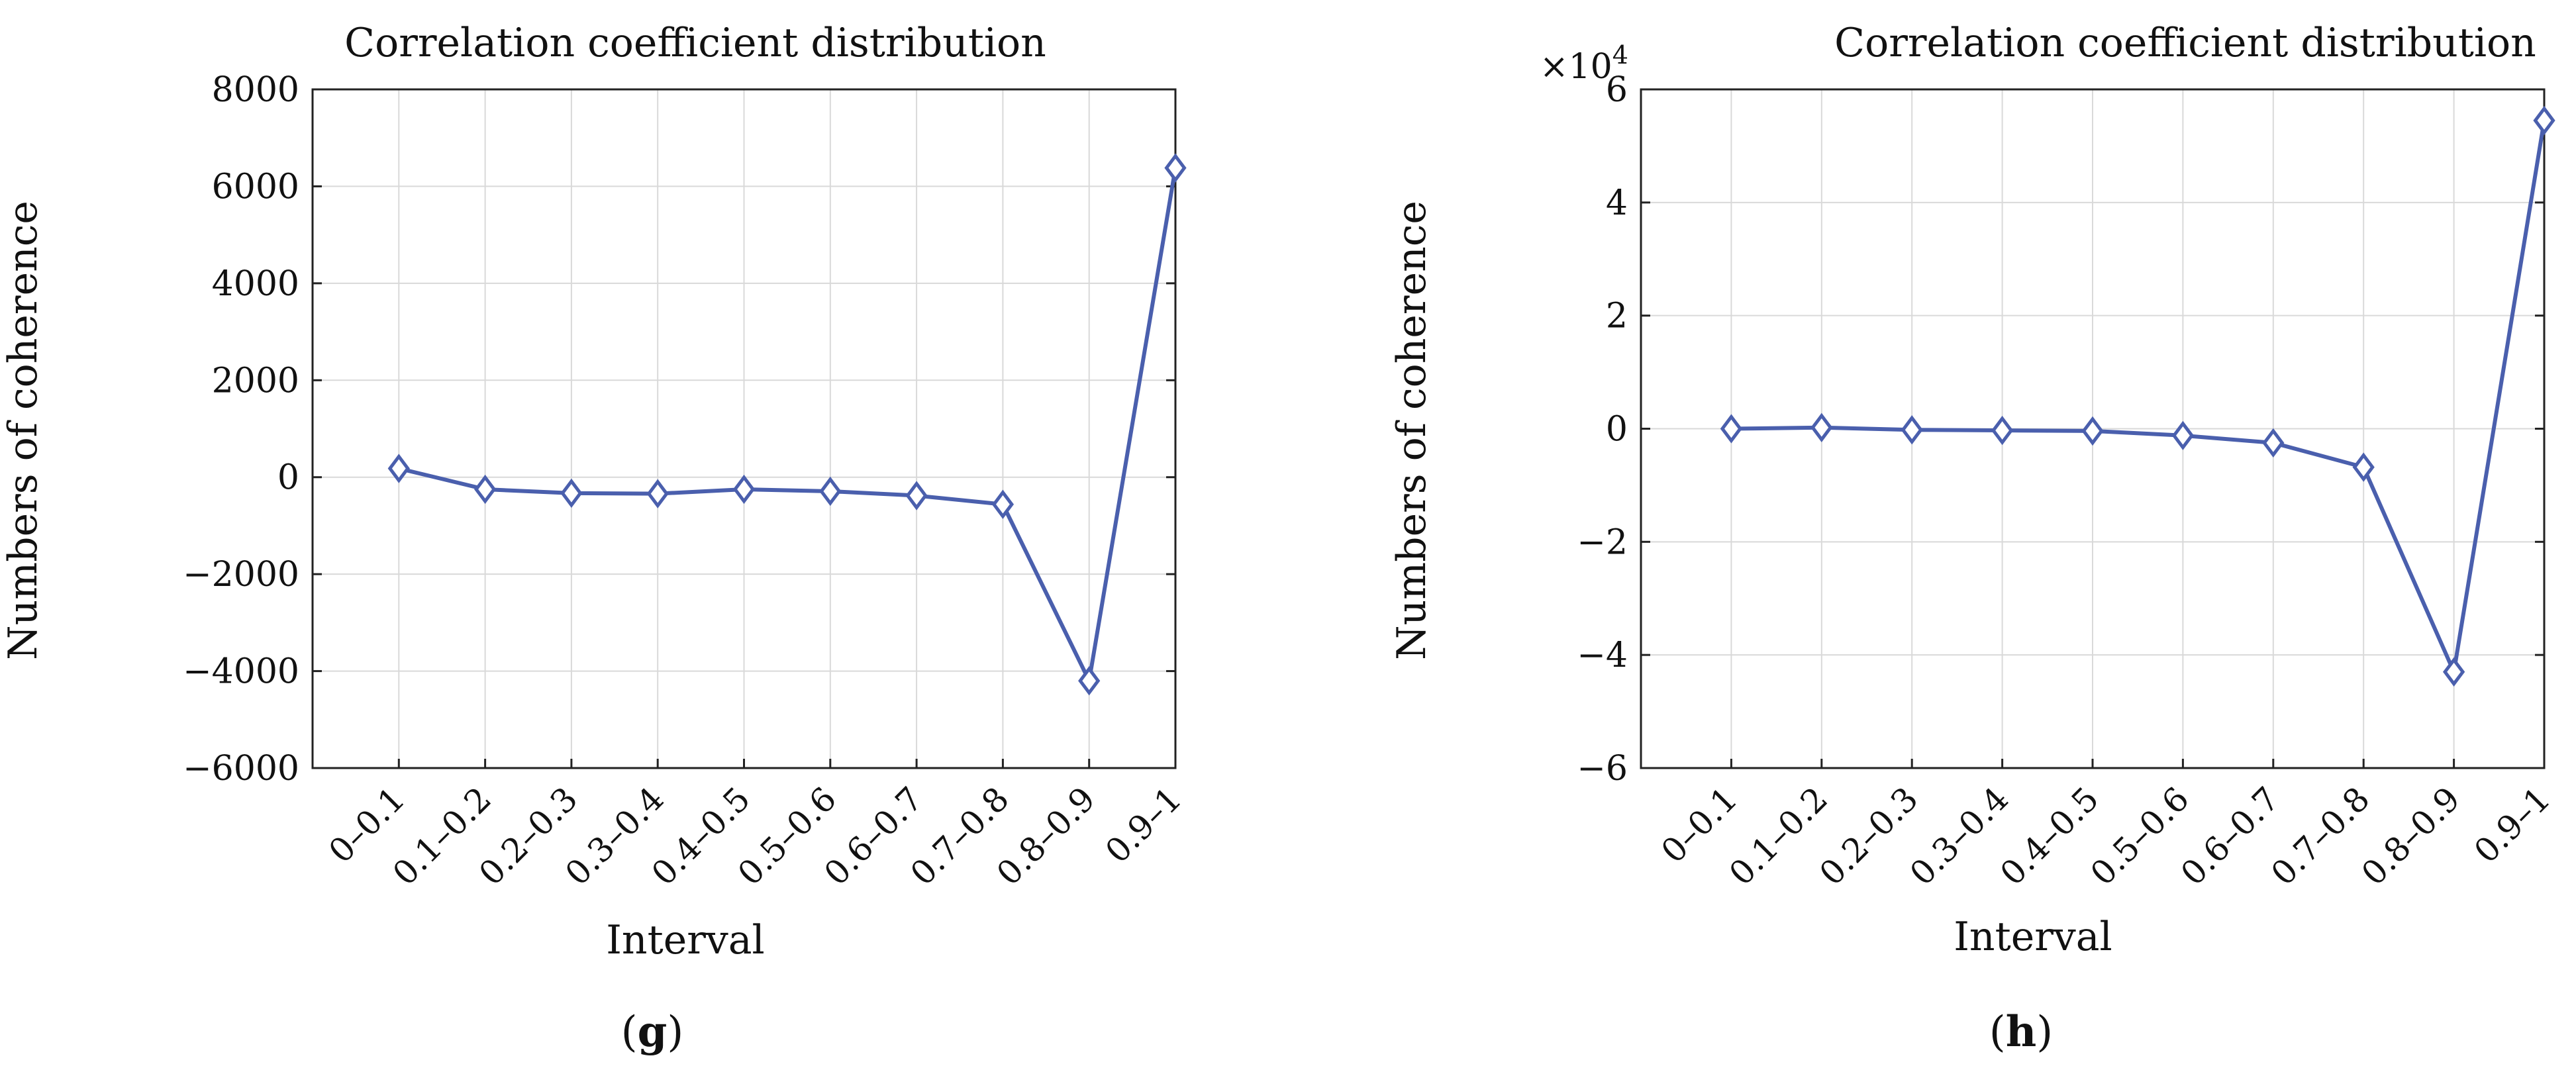 The width and height of the screenshot is (2576, 1066). What do you see at coordinates (2140, 836) in the screenshot?
I see `x-tick-label: 0.5–0.6` at bounding box center [2140, 836].